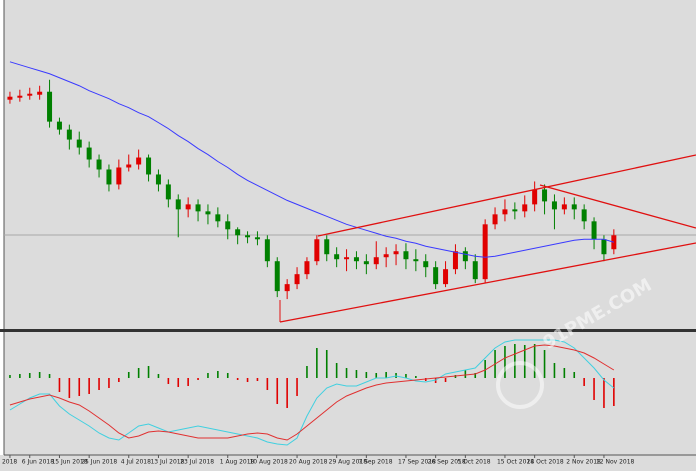  Describe the element at coordinates (515, 462) in the screenshot. I see `x-tick-label: 15 Oct 2018` at that location.